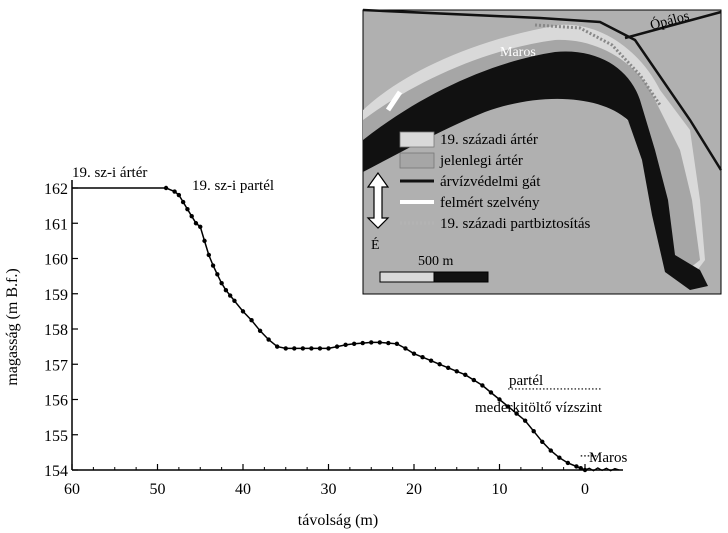 This screenshot has height=533, width=728. Describe the element at coordinates (56, 401) in the screenshot. I see `y-tick-label: 156` at that location.